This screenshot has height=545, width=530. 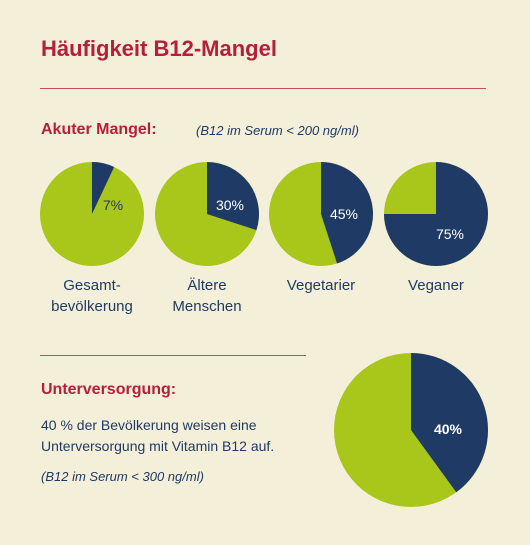 What do you see at coordinates (207, 296) in the screenshot?
I see `pie-category-label: Ältere Menschen` at bounding box center [207, 296].